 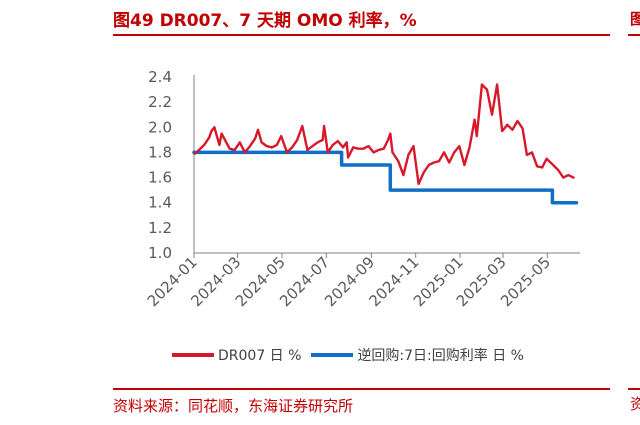 I want to click on y-tick-label: 1.8, so click(x=160, y=152).